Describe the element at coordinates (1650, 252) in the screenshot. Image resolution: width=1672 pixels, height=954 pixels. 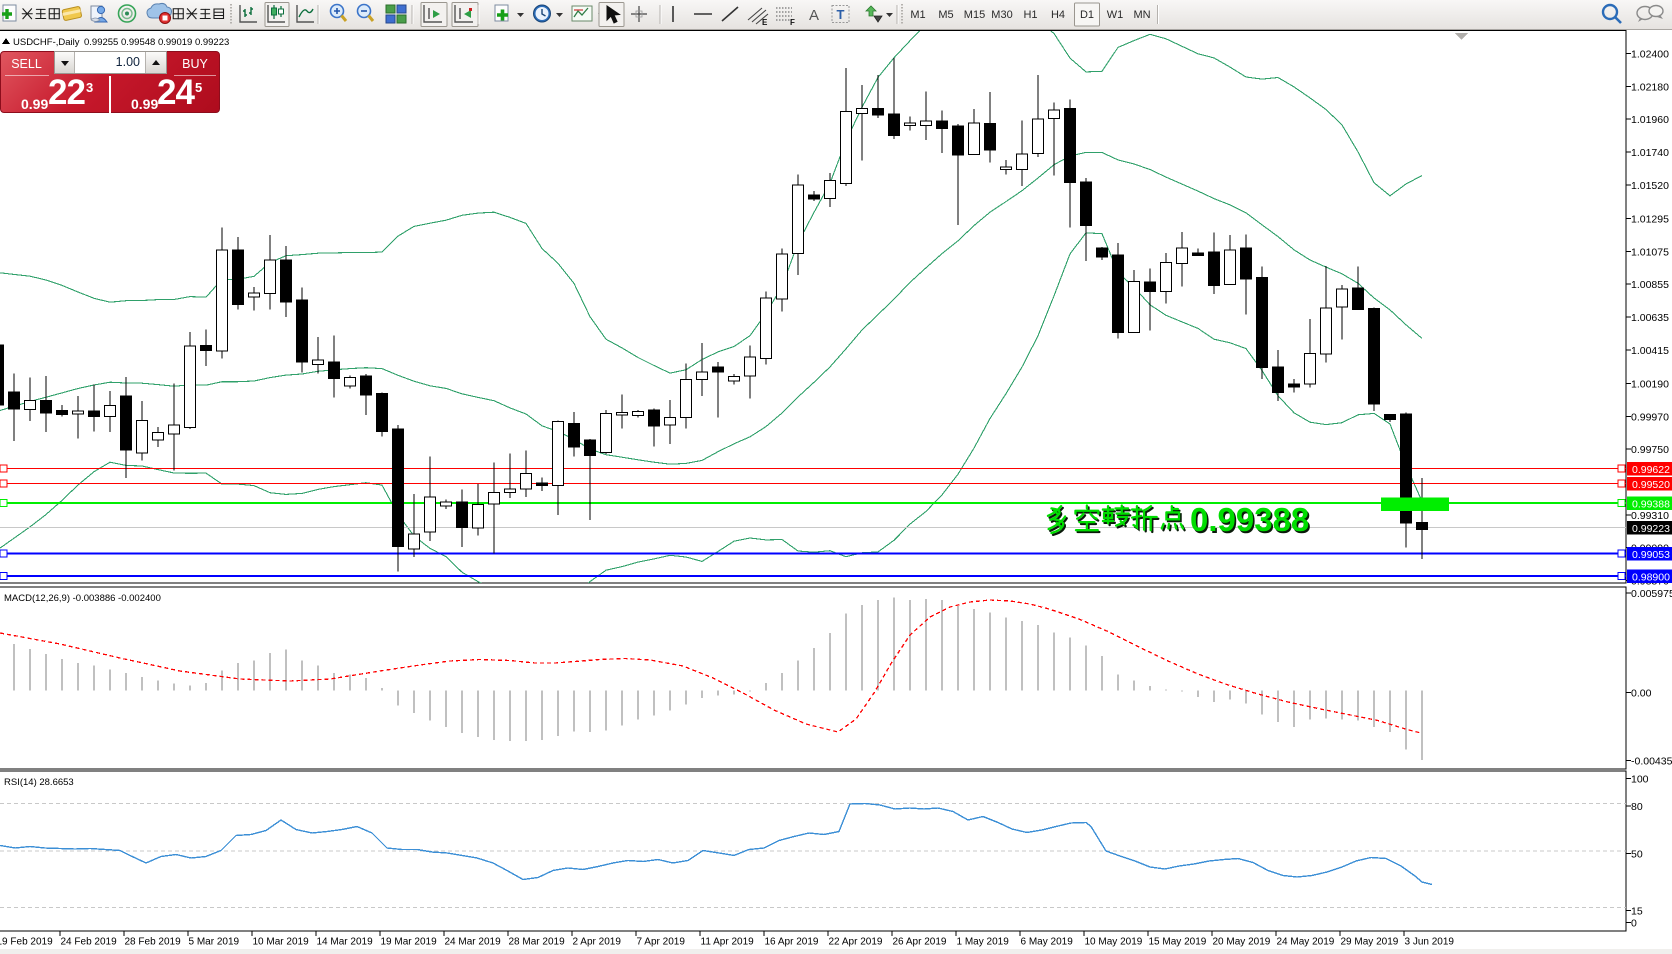
I see `svg-text: 1.01075` at that location.